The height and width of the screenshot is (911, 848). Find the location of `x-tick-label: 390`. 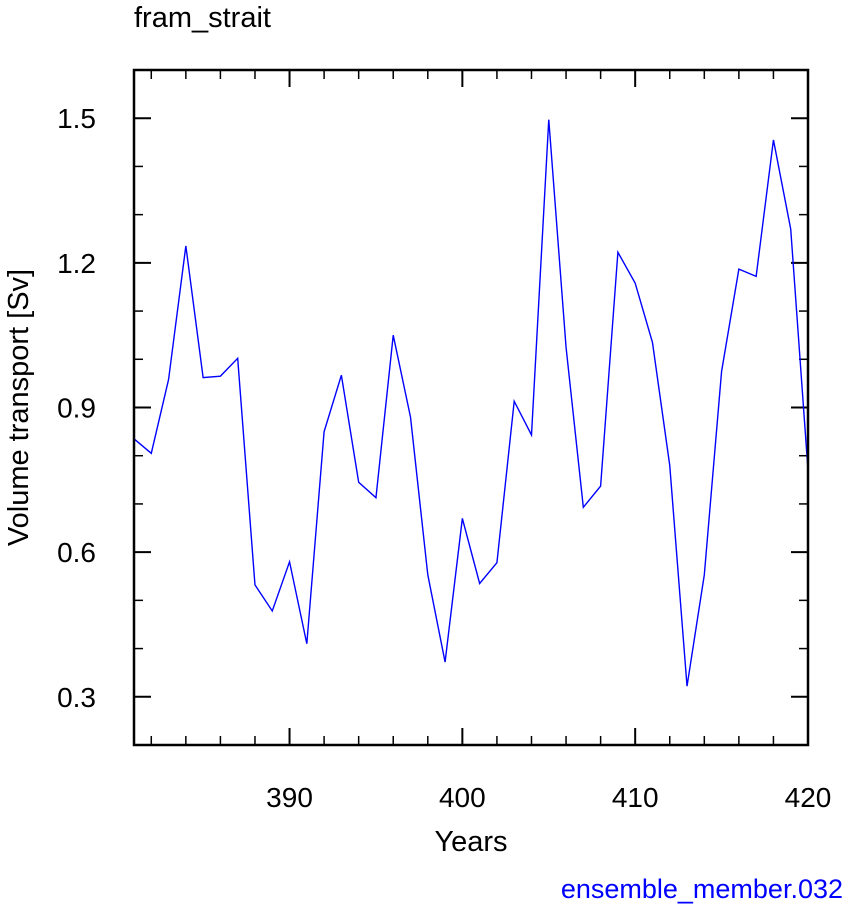

x-tick-label: 390 is located at coordinates (289, 797).